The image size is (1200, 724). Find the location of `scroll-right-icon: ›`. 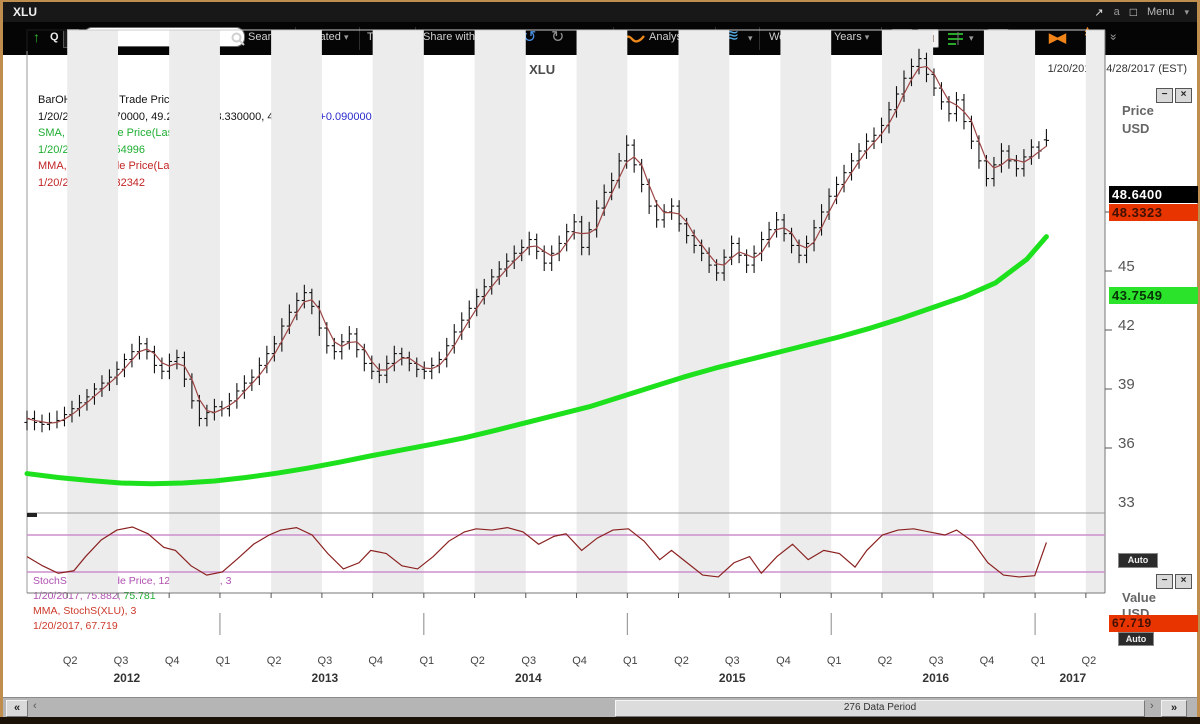

scroll-right-icon: › is located at coordinates (1152, 706).